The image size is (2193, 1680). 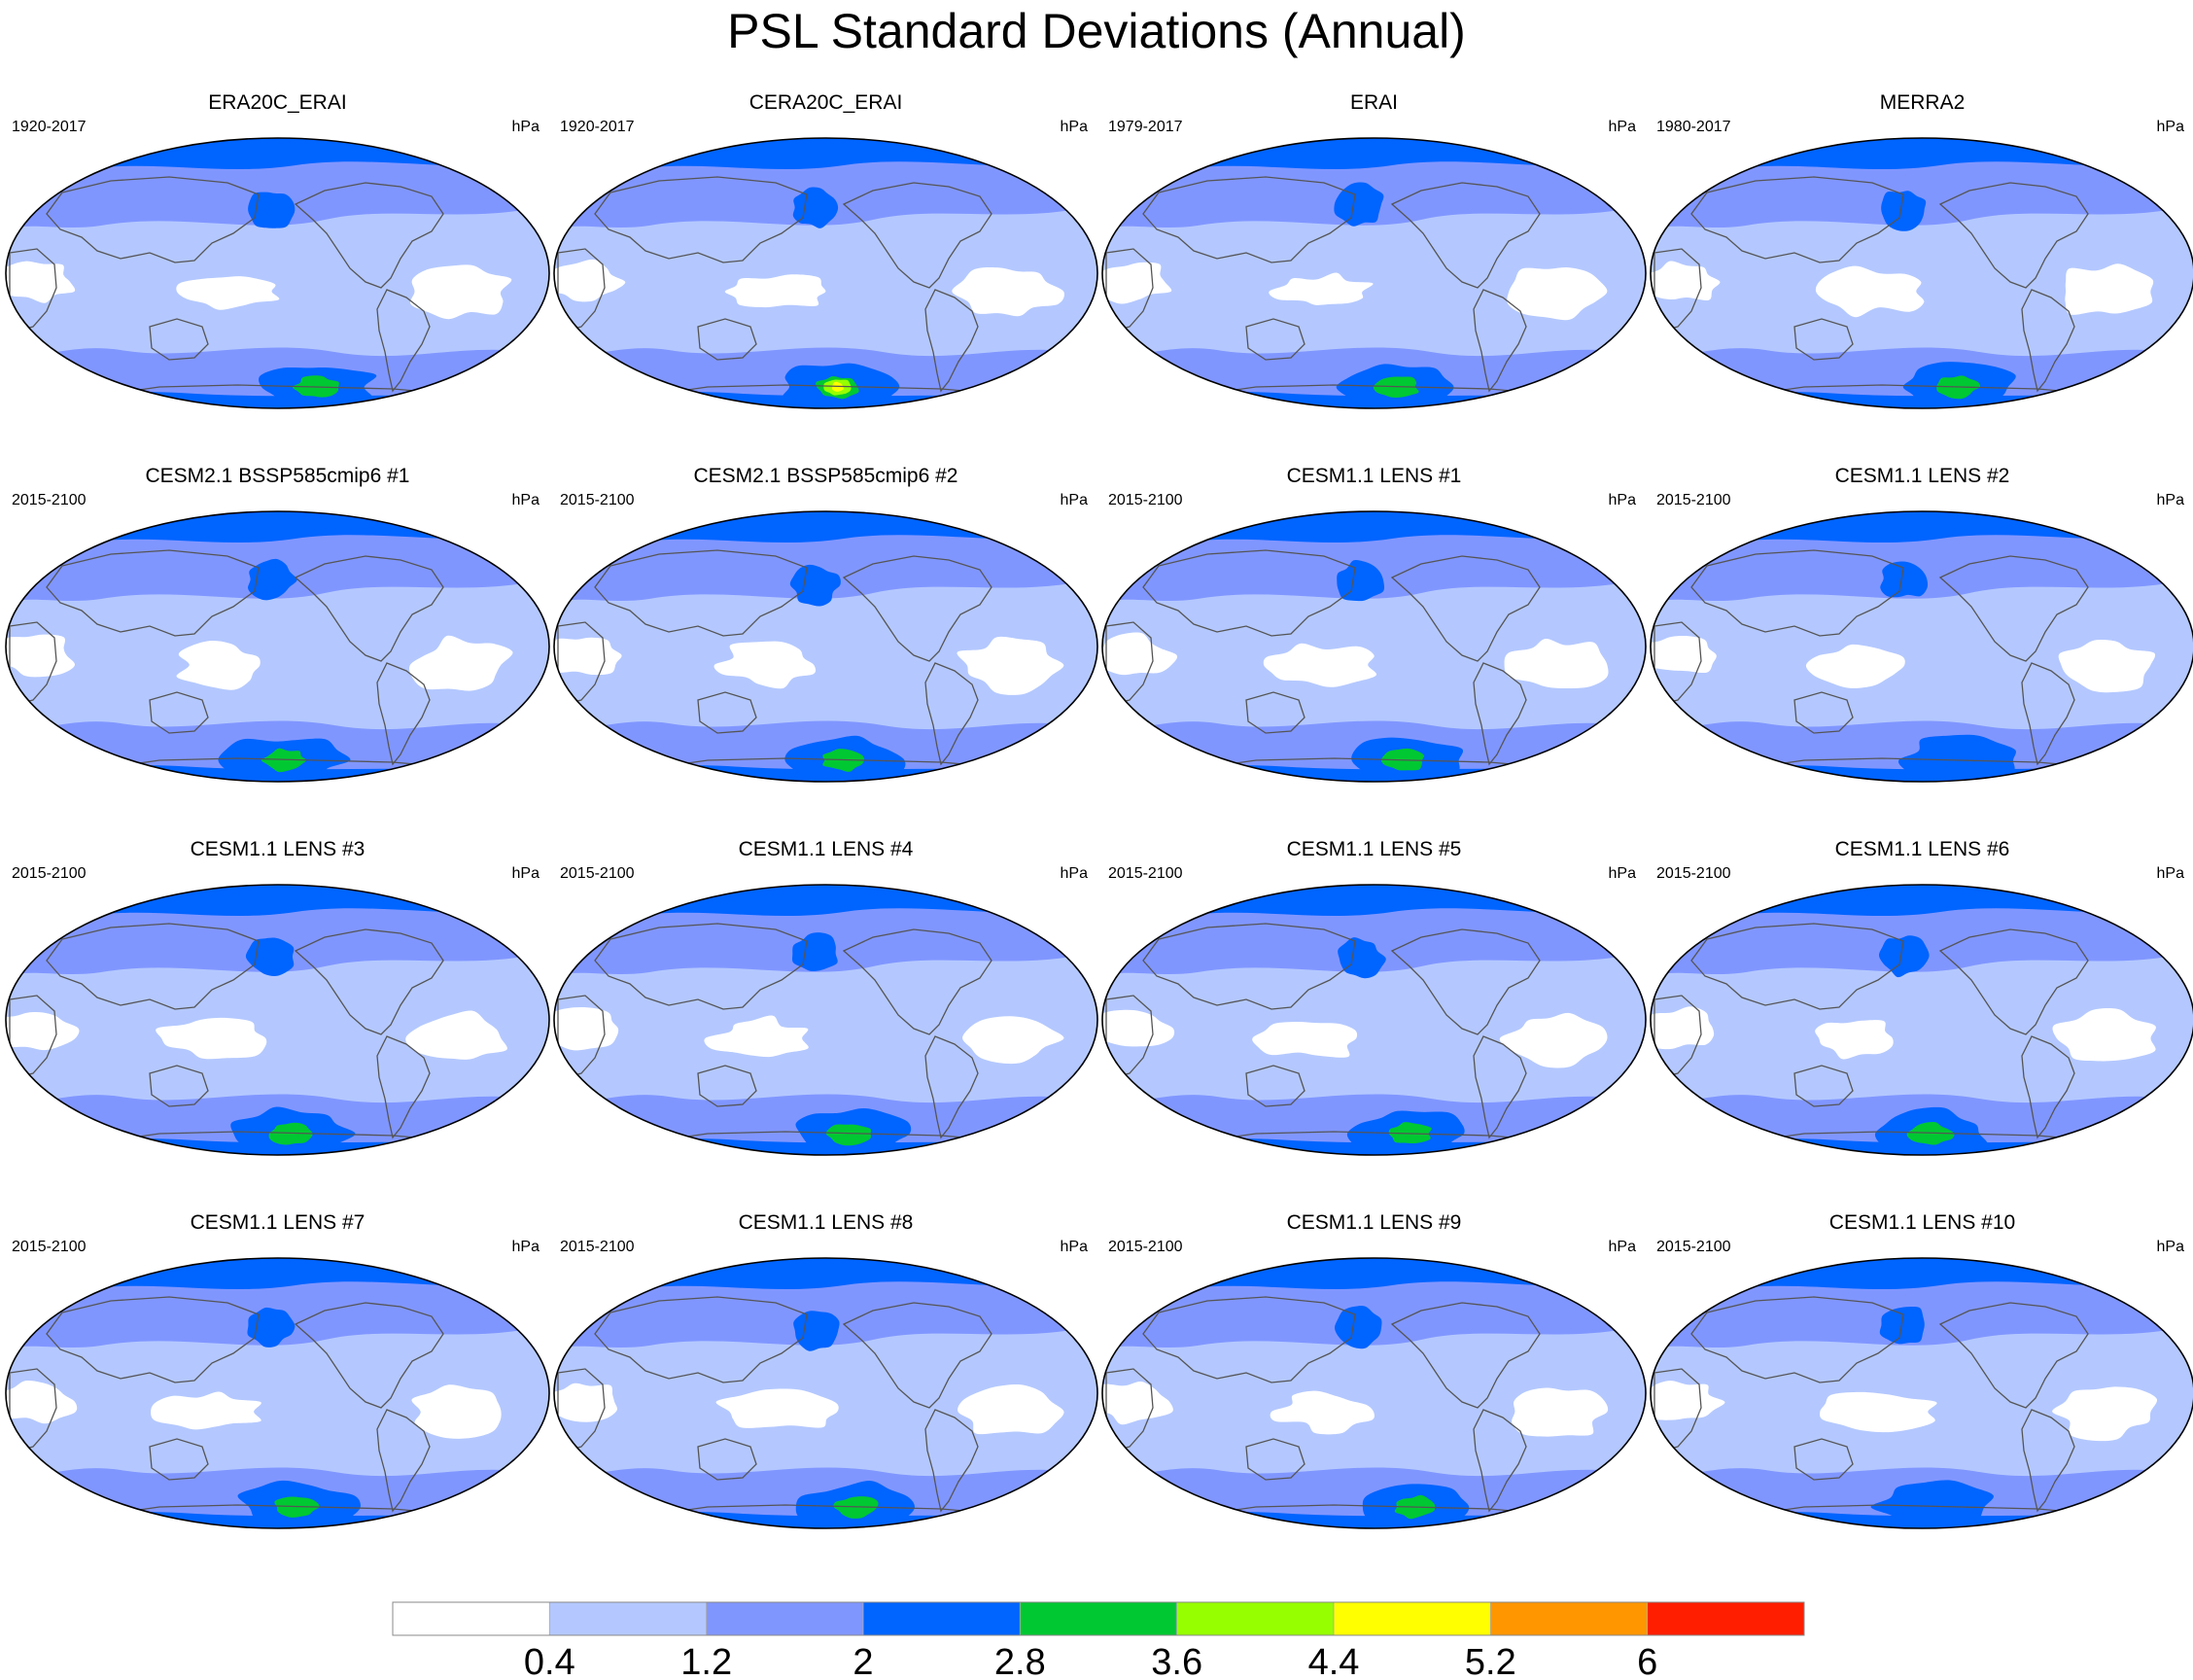 What do you see at coordinates (1922, 476) in the screenshot?
I see `panel-title: CESM1.1 LENS #2` at bounding box center [1922, 476].